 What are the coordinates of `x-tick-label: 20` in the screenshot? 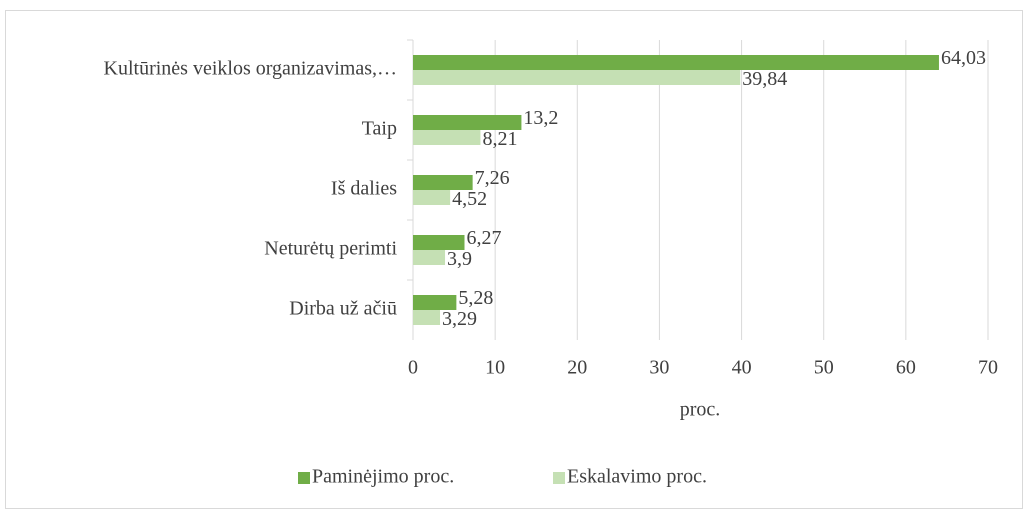 It's located at (577, 368).